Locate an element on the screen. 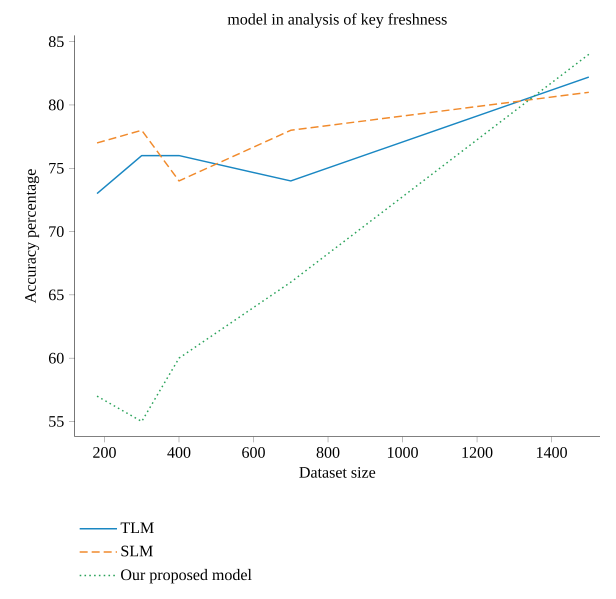  legend-label: SLM is located at coordinates (137, 551).